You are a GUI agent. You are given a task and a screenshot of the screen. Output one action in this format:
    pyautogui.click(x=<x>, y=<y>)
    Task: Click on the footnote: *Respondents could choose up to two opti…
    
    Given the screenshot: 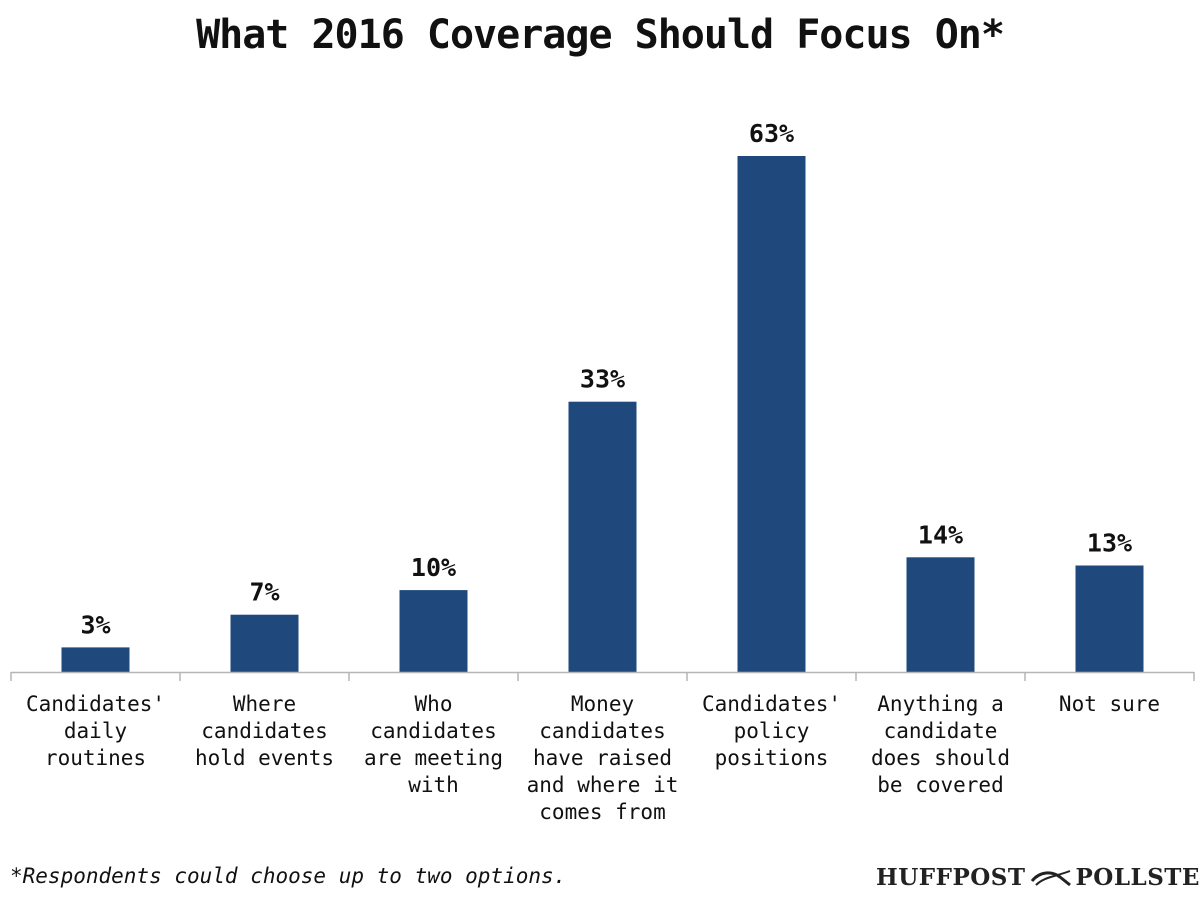 What is the action you would take?
    pyautogui.click(x=288, y=876)
    